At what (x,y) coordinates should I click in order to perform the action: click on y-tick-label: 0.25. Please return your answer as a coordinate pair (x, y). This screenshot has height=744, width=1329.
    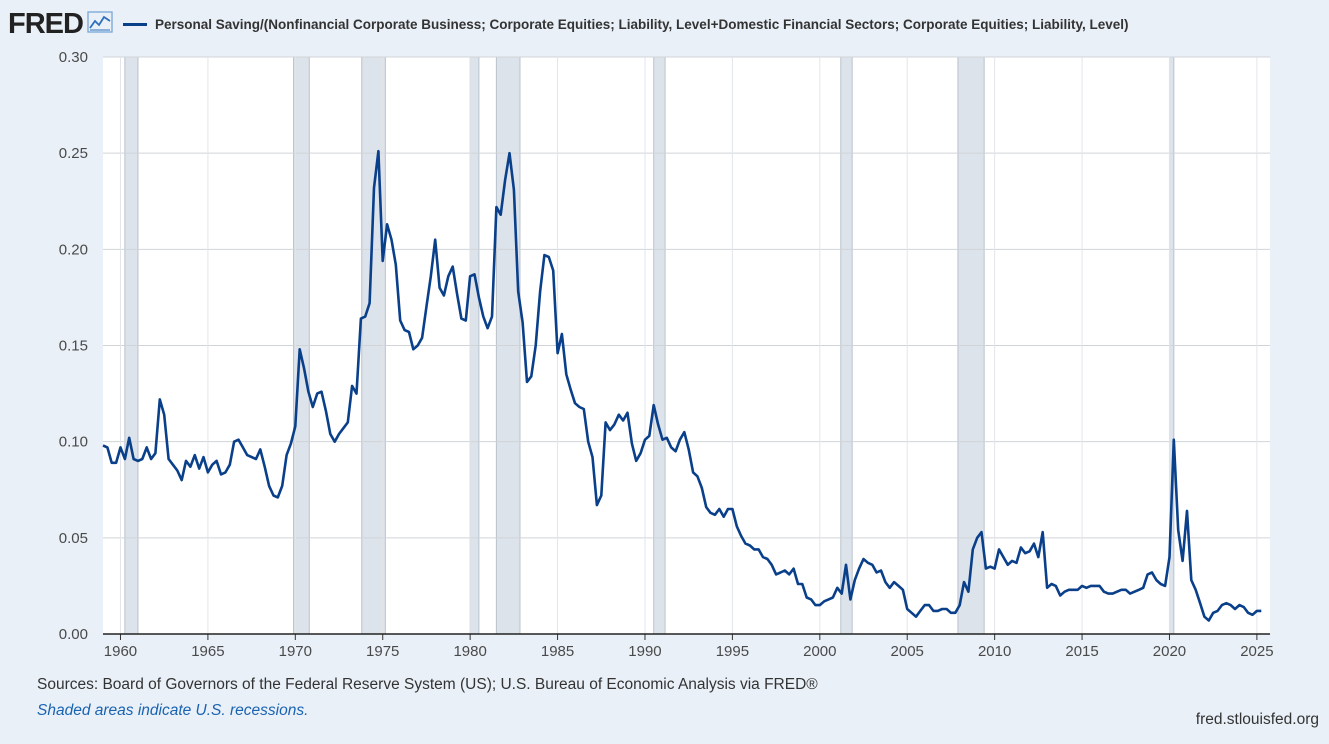
    Looking at the image, I should click on (73, 153).